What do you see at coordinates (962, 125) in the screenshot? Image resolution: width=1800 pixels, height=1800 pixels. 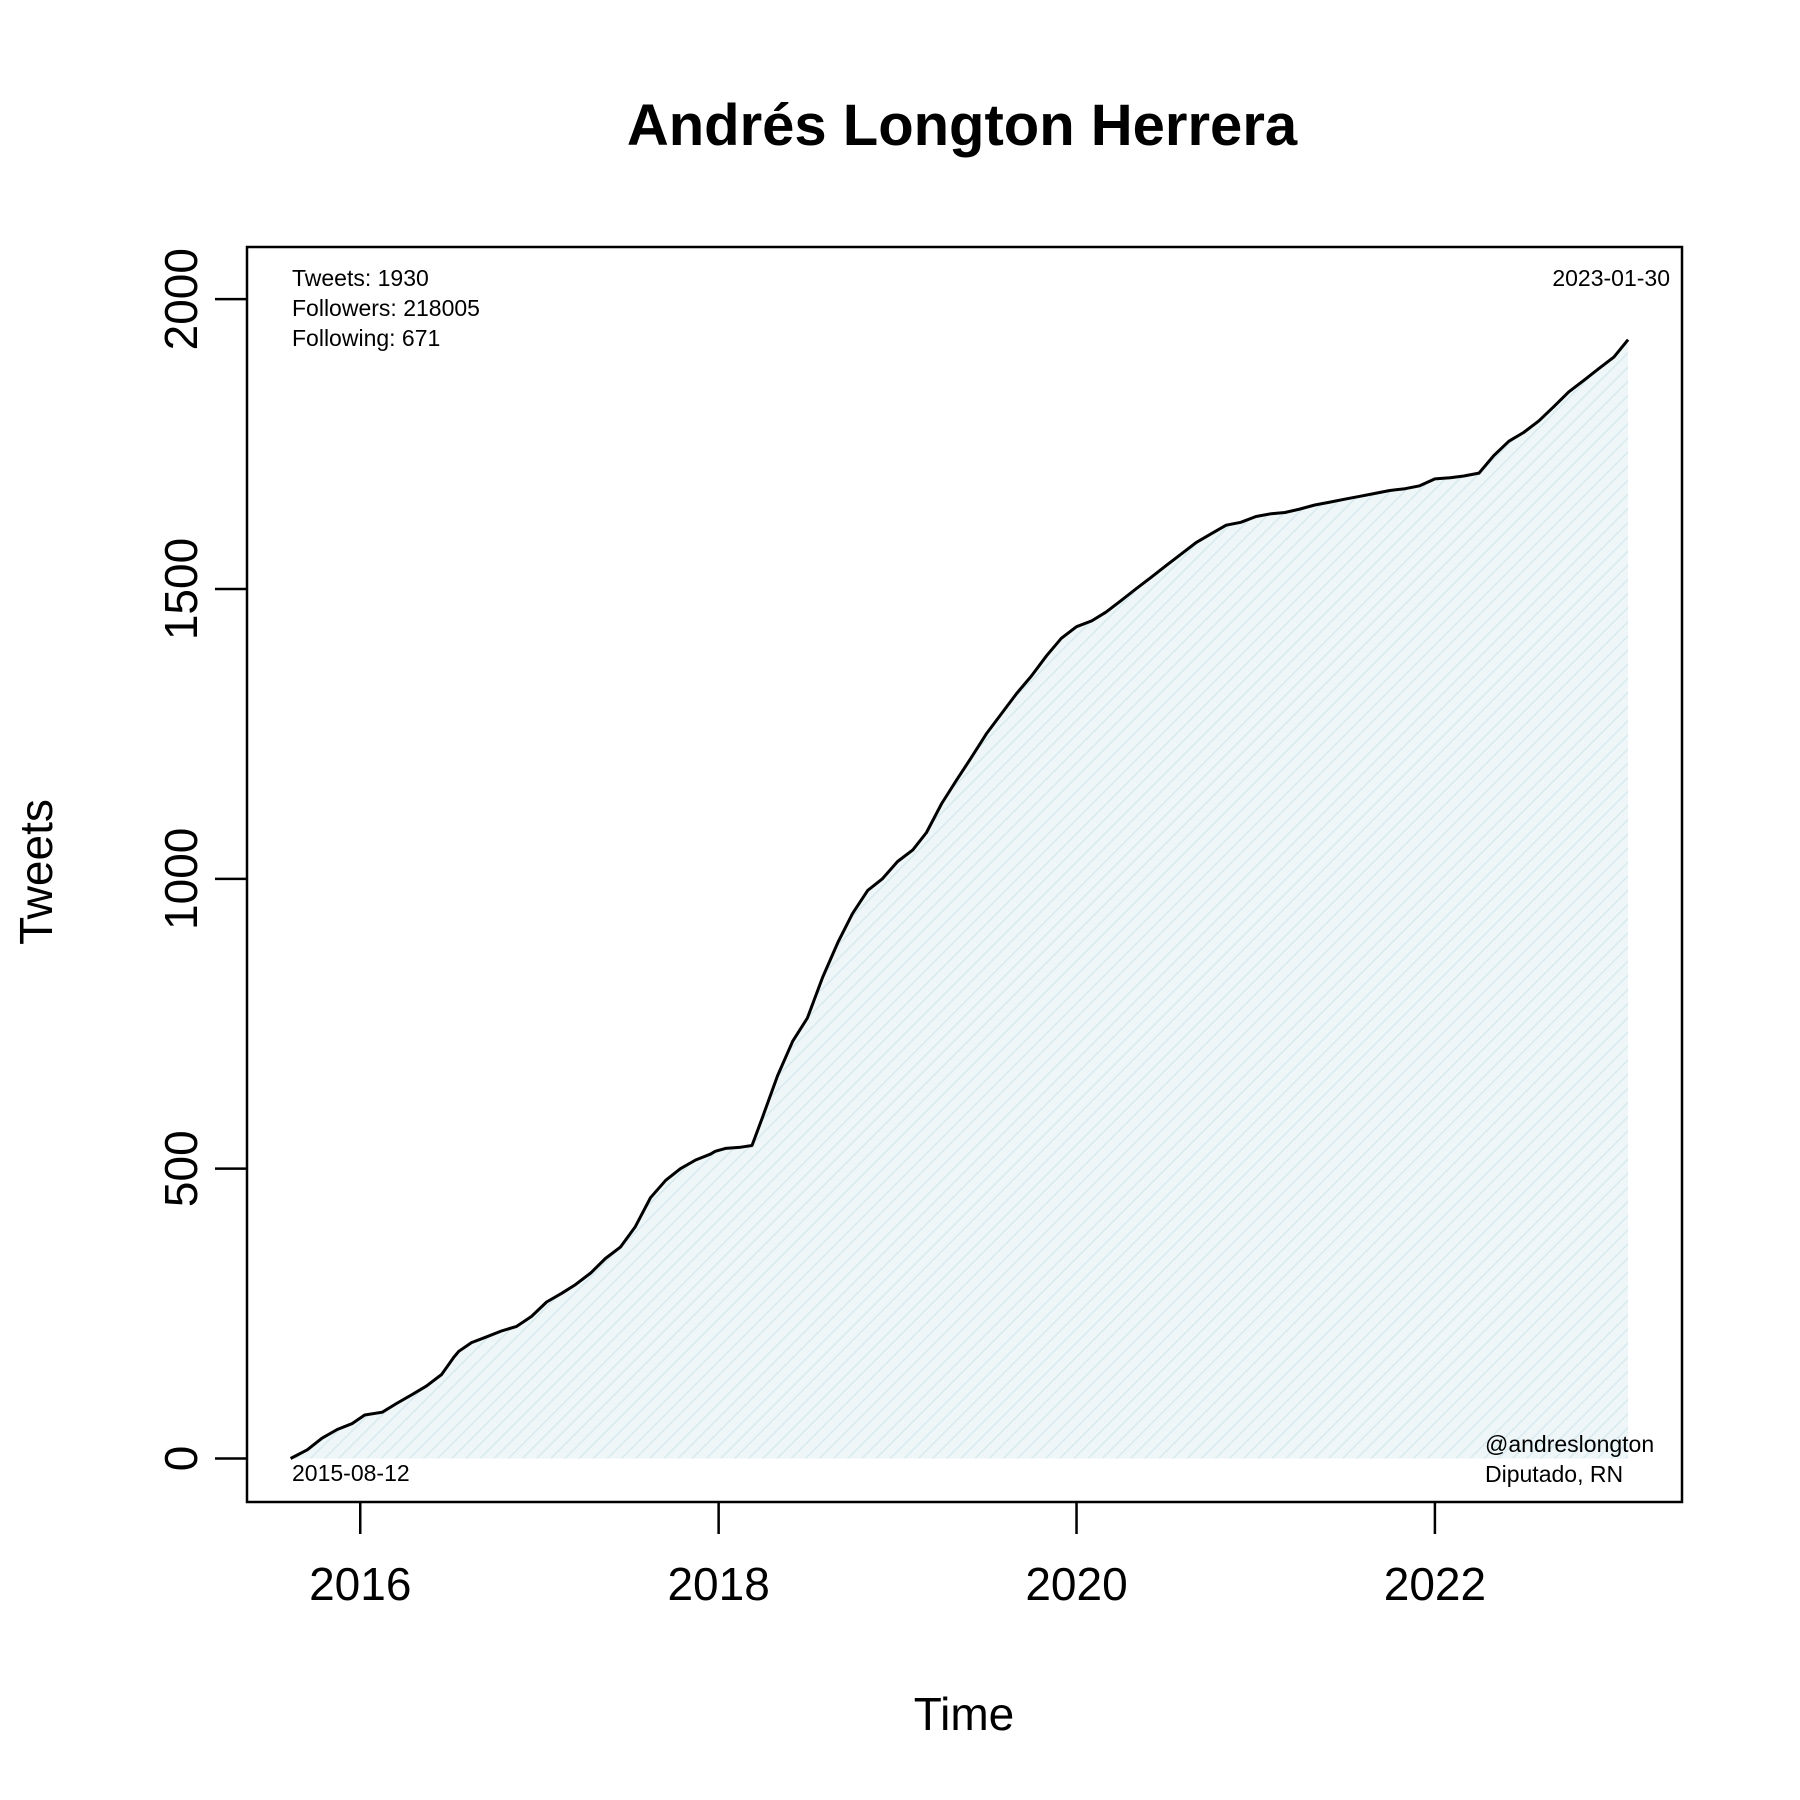 I see `chart-title: Andrés Longton Herrera` at bounding box center [962, 125].